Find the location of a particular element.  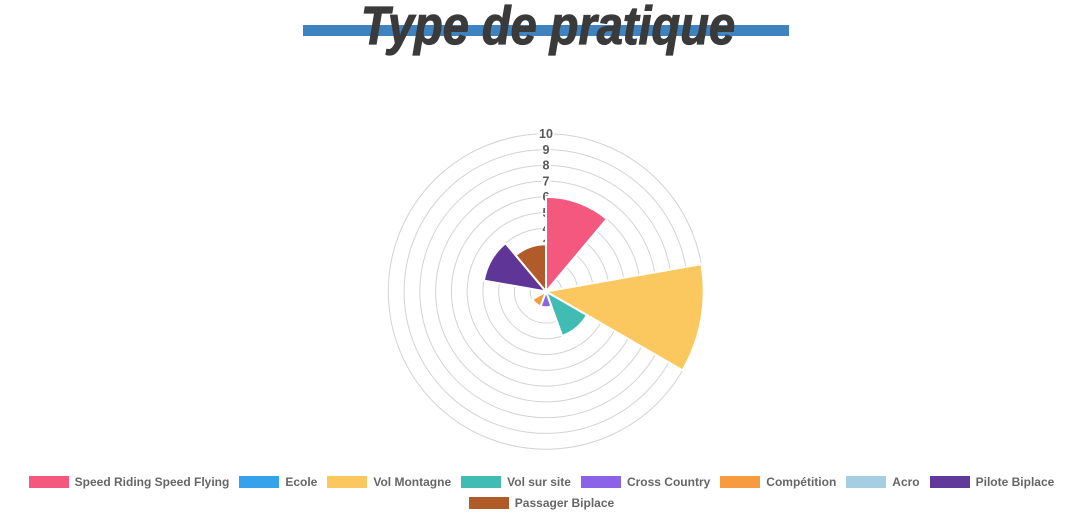

svg-text: 10 is located at coordinates (546, 134).